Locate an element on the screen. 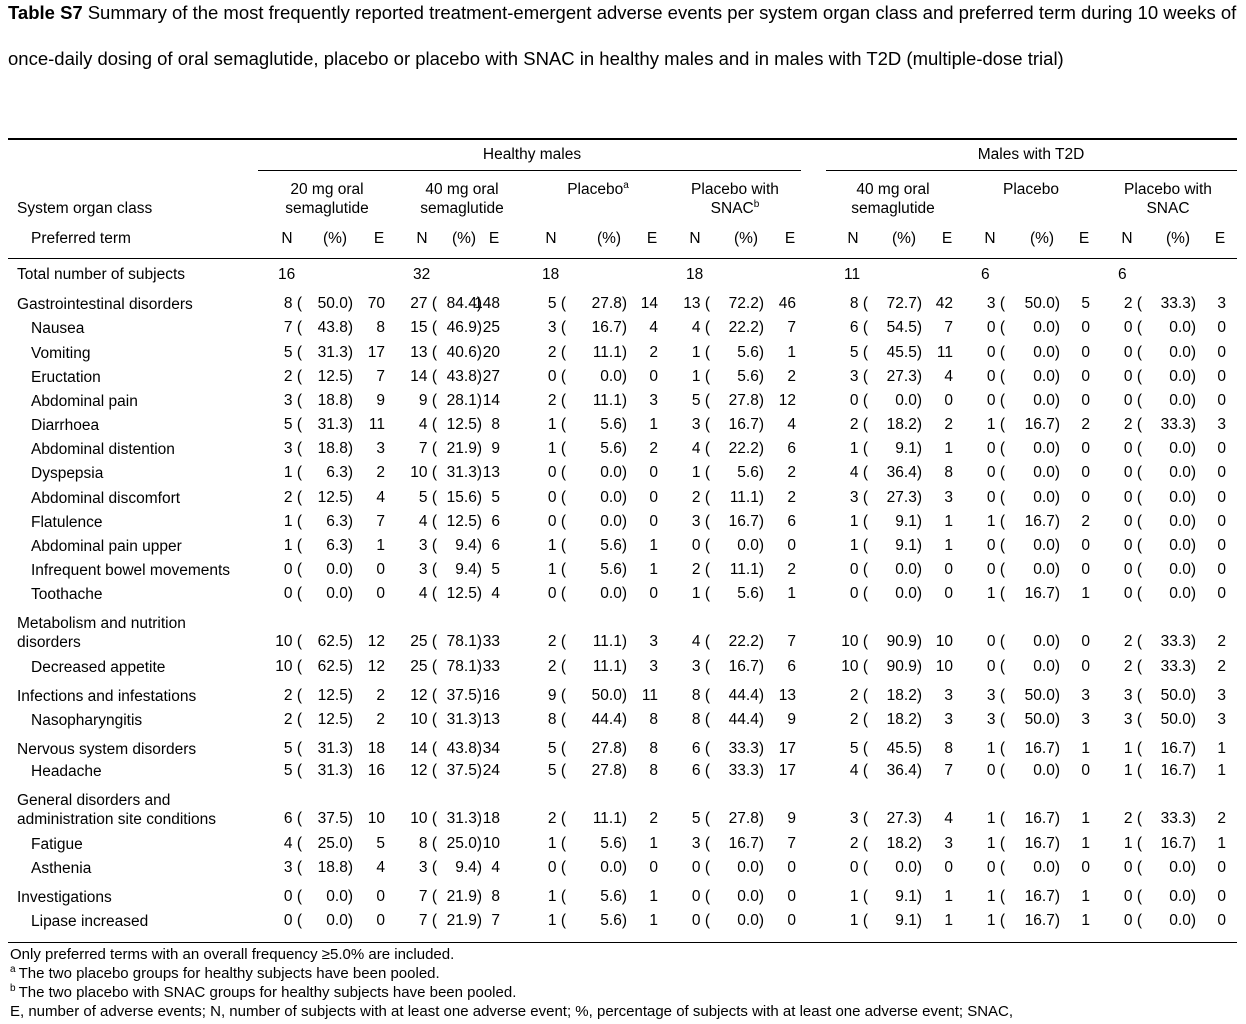 This screenshot has width=1246, height=1024. cell: 3 is located at coordinates (653, 400).